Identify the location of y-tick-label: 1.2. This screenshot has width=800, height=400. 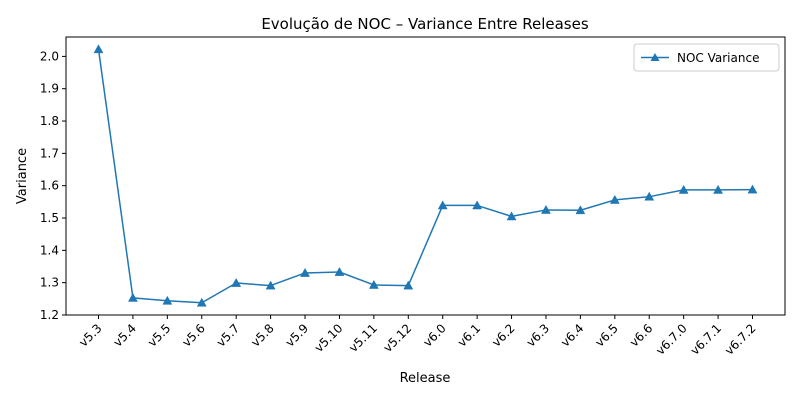
(49, 315).